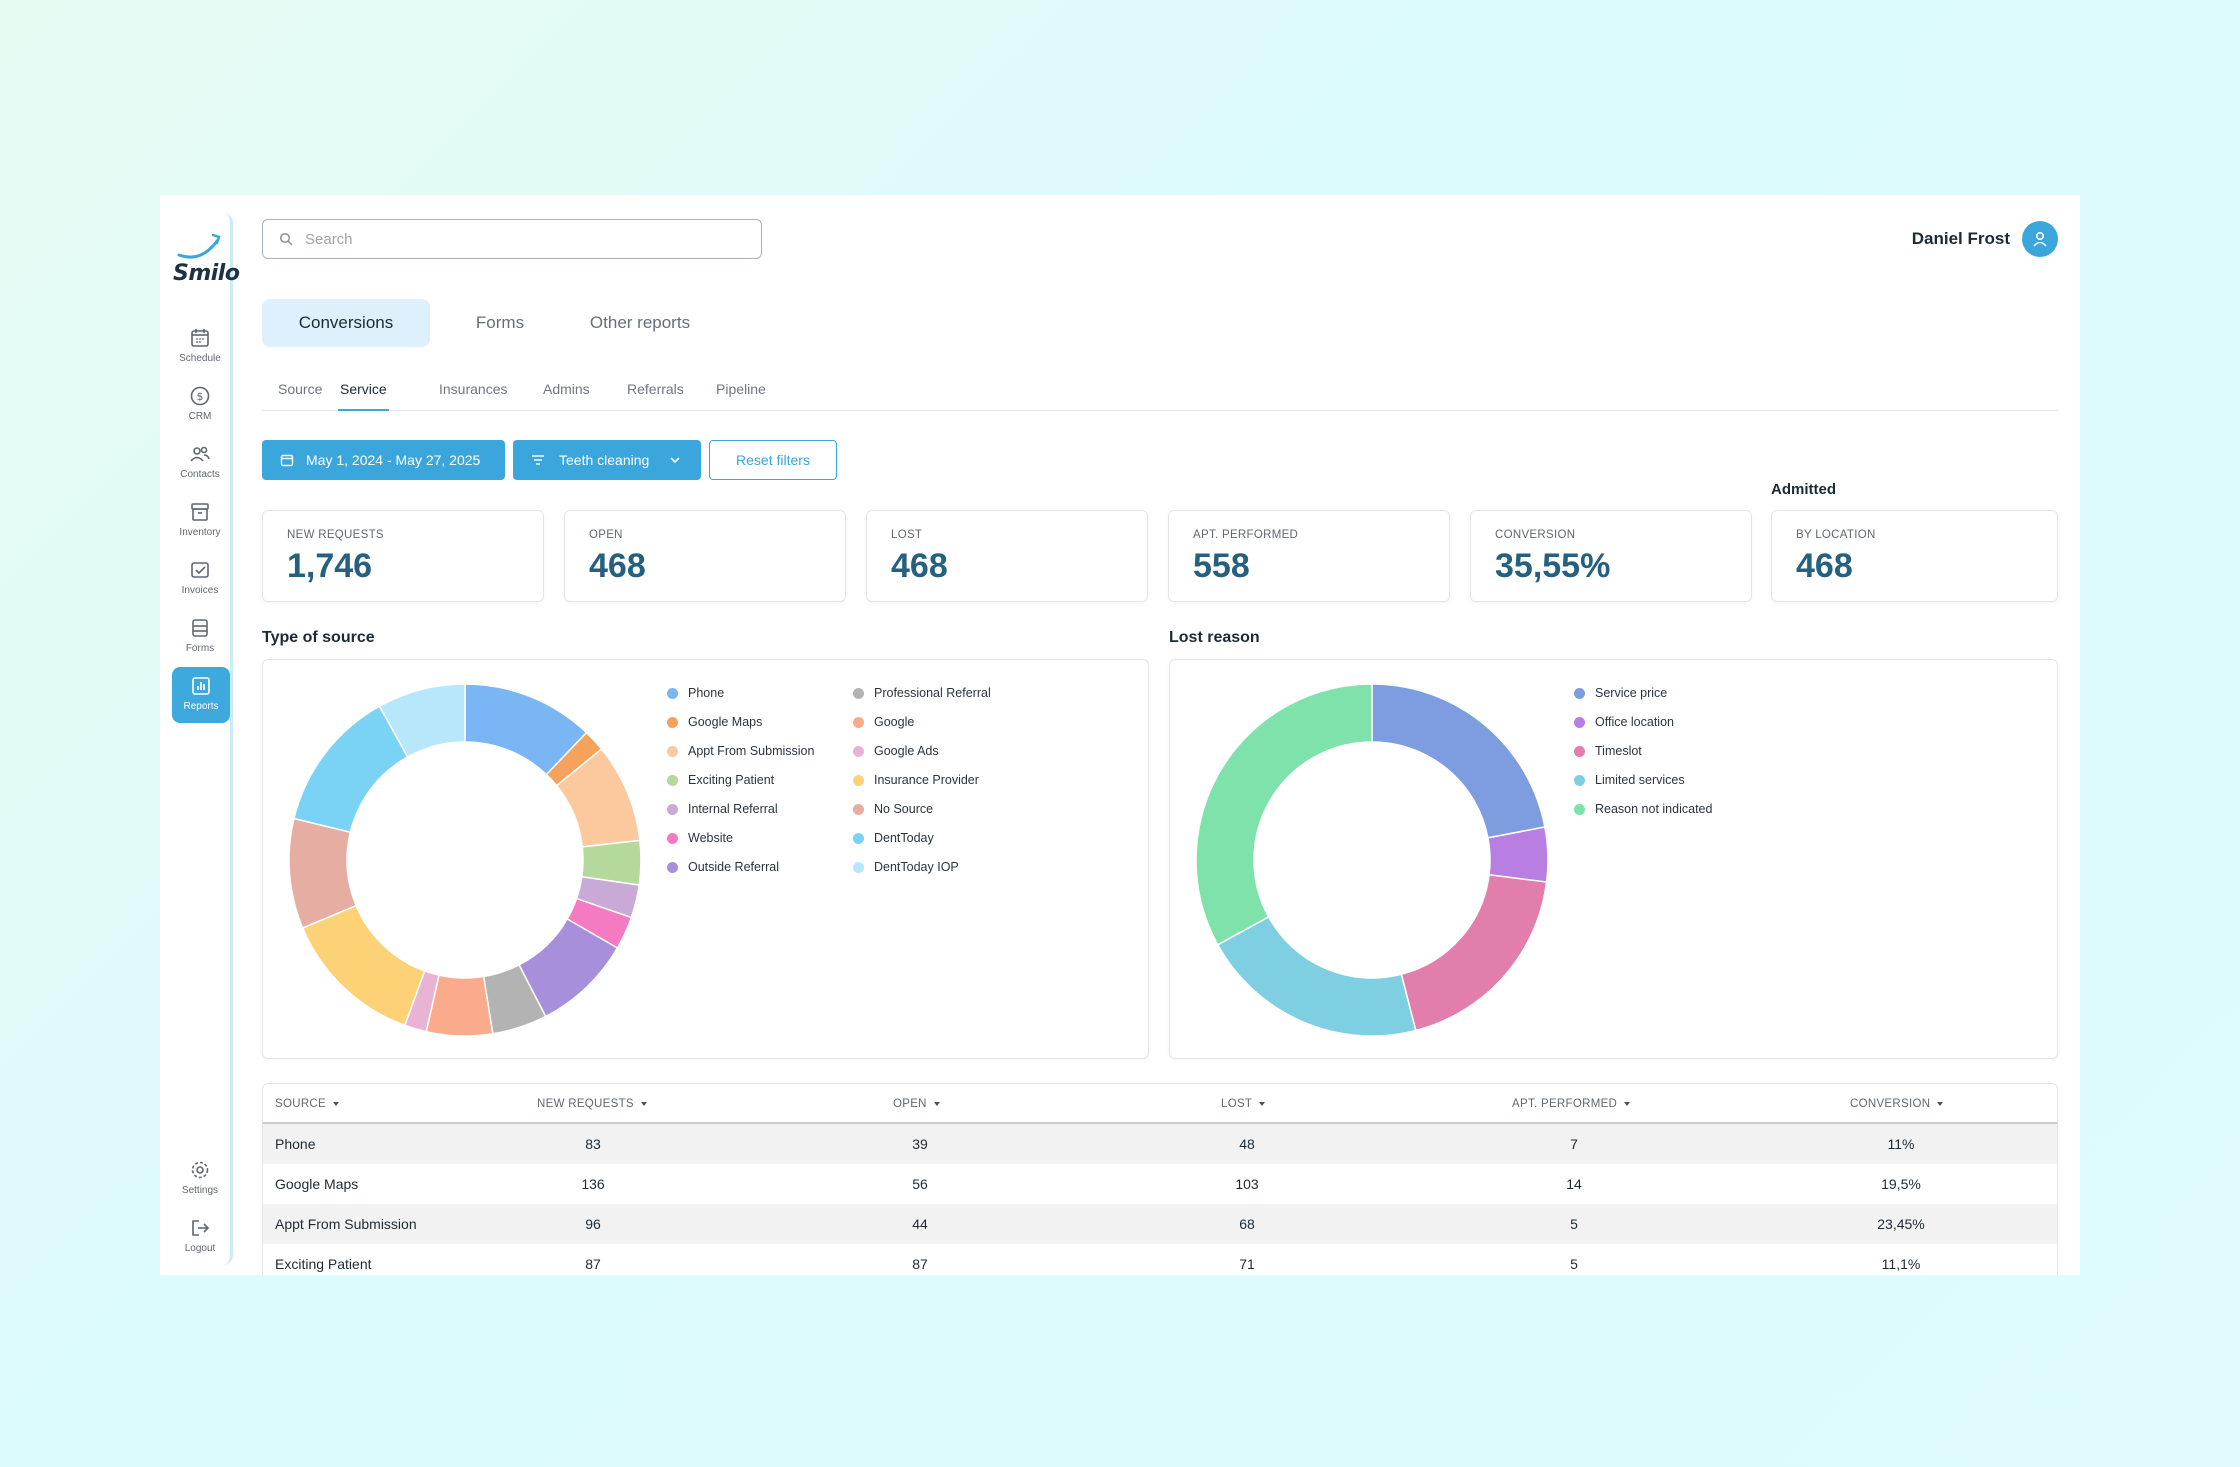 Image resolution: width=2240 pixels, height=1467 pixels. What do you see at coordinates (383, 460) in the screenshot?
I see `date-range-filter-button: May 1, 2024 - May 27, 2025` at bounding box center [383, 460].